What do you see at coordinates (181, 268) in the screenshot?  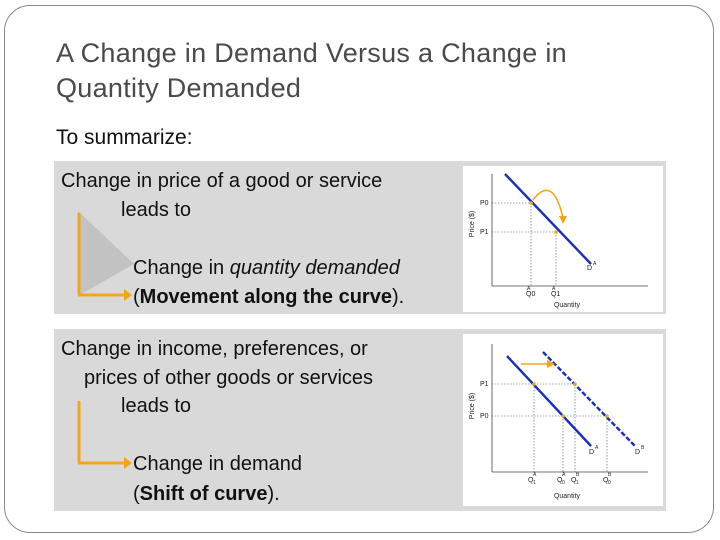 I see `panel1-effect-prefix: Change in` at bounding box center [181, 268].